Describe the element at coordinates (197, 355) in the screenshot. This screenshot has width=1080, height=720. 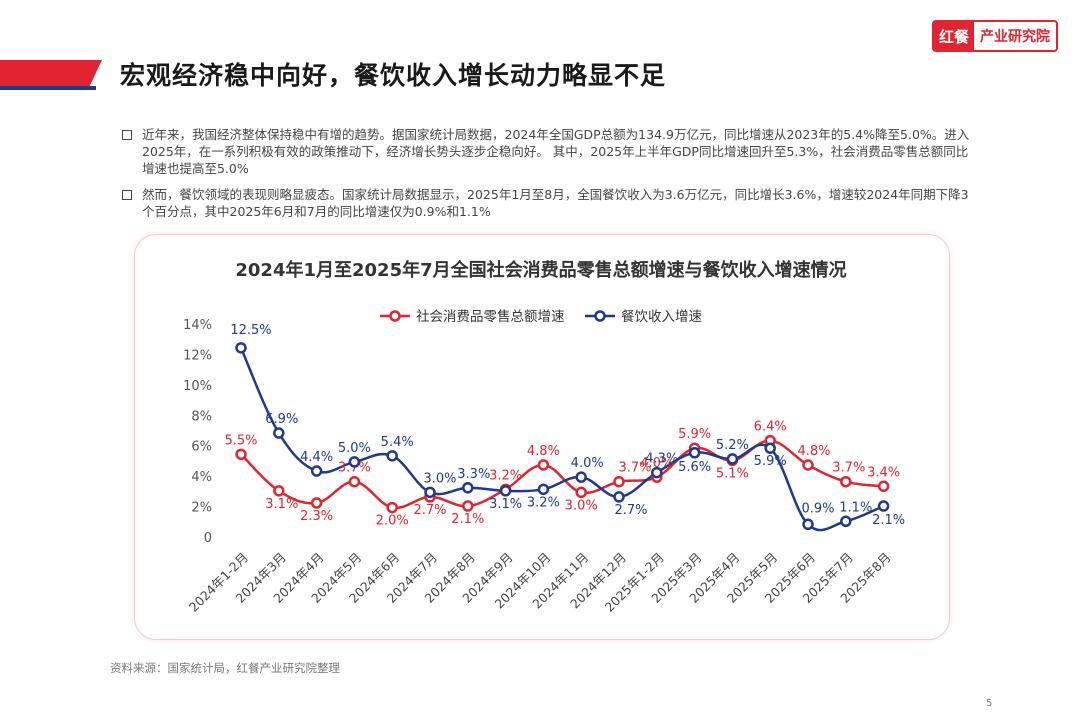
I see `y-tick-label: 12%` at that location.